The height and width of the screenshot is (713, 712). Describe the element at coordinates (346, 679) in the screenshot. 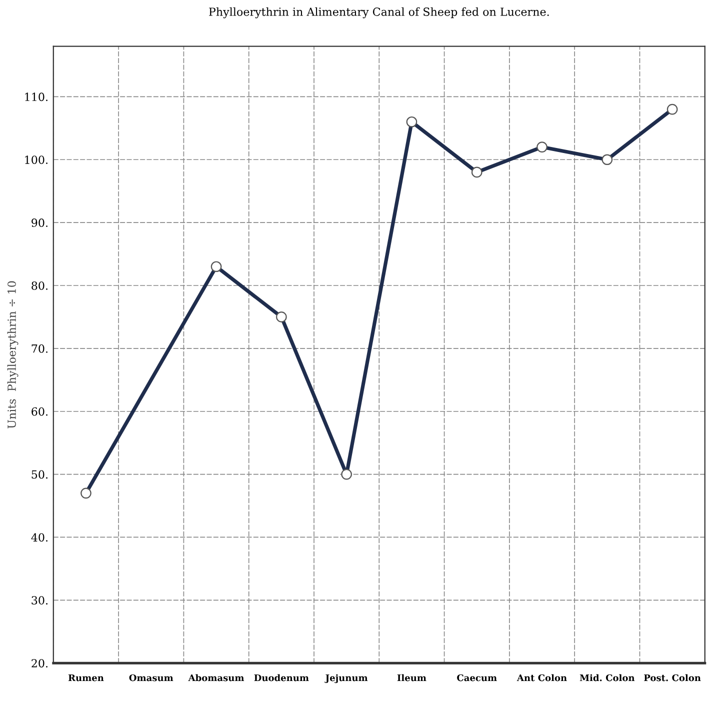

I see `x-tick-label: Jejunum` at that location.